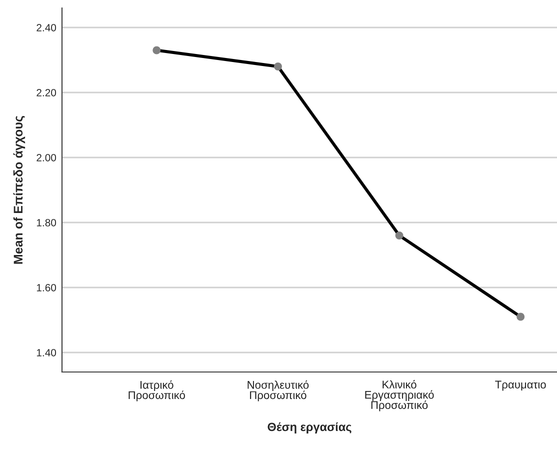  What do you see at coordinates (278, 391) in the screenshot?
I see `x-tick-label: Νοσηλευτικό Προσωπικό` at bounding box center [278, 391].